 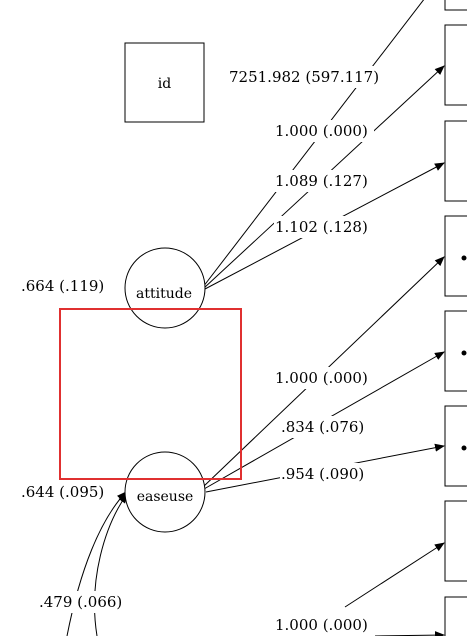 What do you see at coordinates (164, 294) in the screenshot?
I see `attitude-node-label: attitude` at bounding box center [164, 294].